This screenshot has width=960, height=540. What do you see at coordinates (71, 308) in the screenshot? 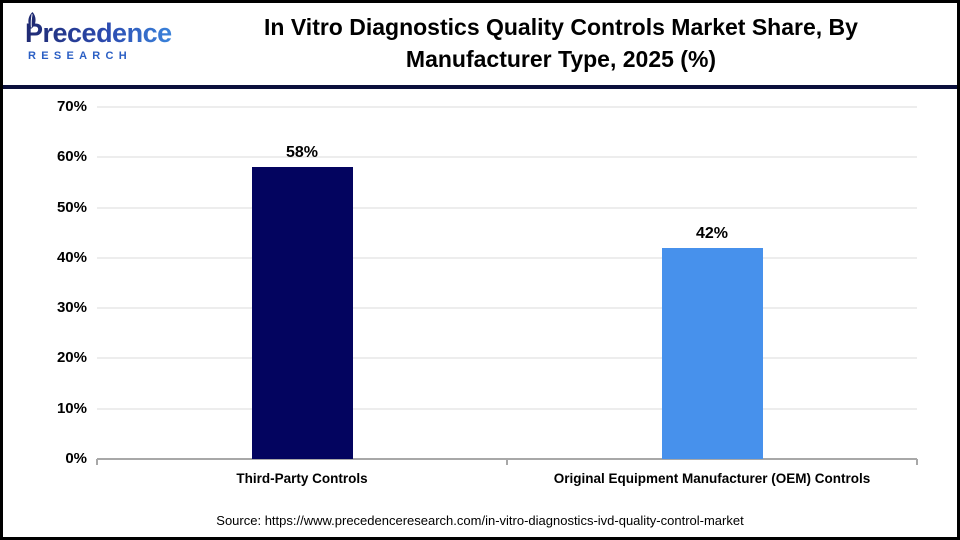
I see `y-tick-label: 30%` at bounding box center [71, 308].